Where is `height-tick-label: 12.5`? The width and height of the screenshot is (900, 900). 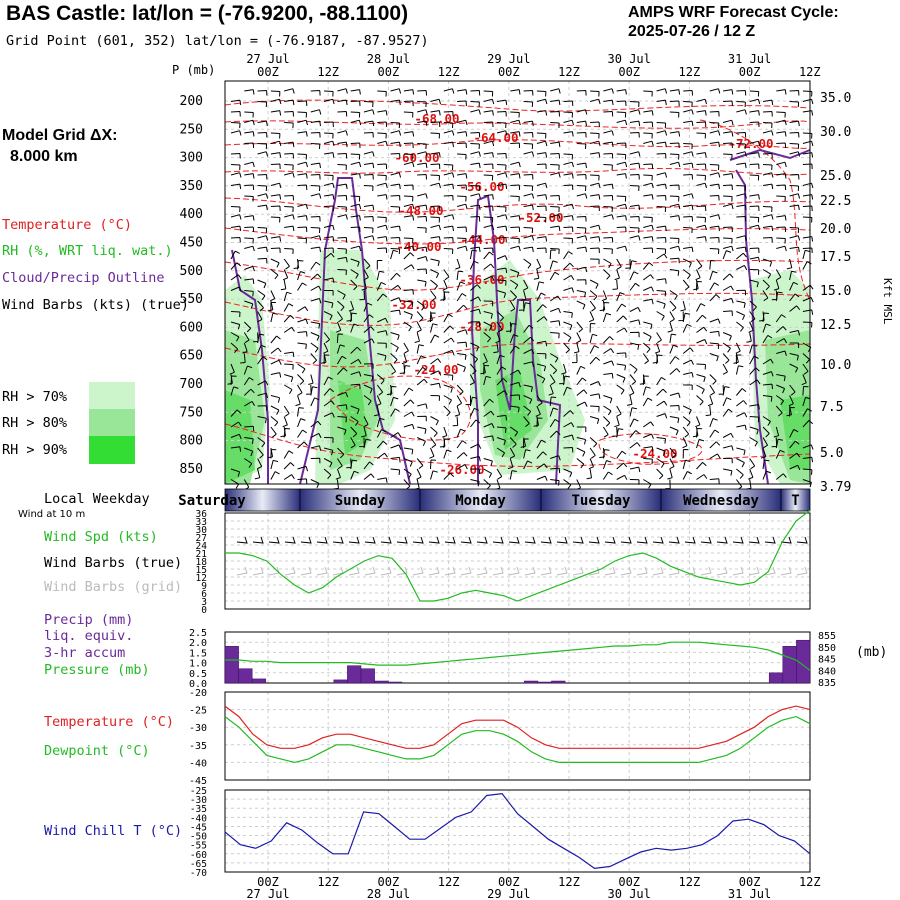 height-tick-label: 12.5 is located at coordinates (835, 325).